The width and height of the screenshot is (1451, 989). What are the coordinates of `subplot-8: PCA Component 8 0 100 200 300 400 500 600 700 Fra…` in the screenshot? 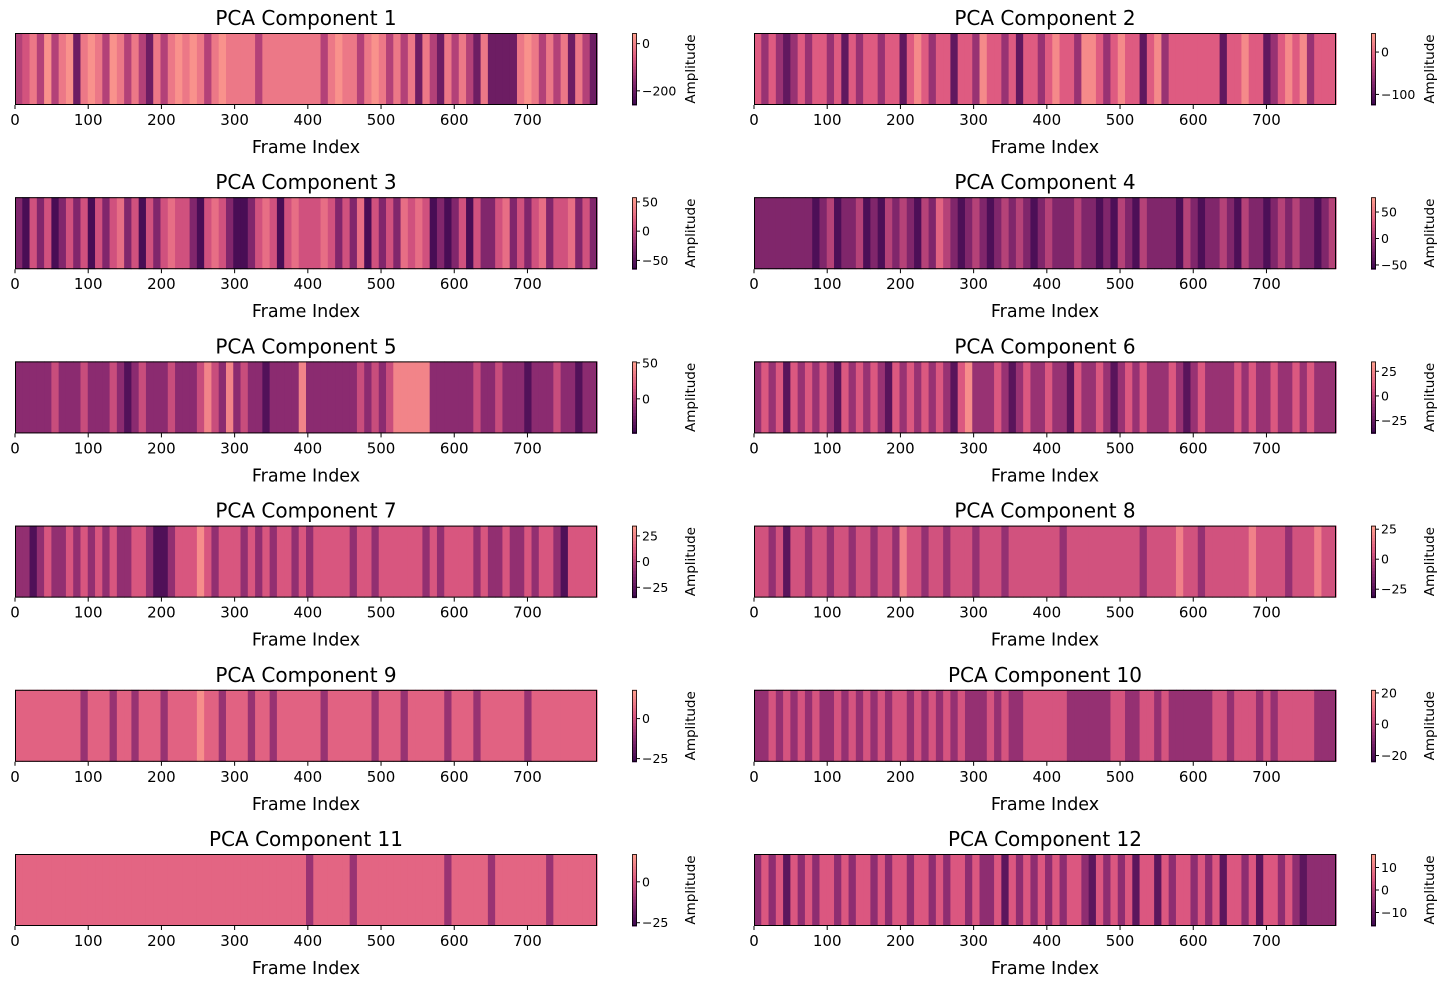 It's located at (1093, 575).